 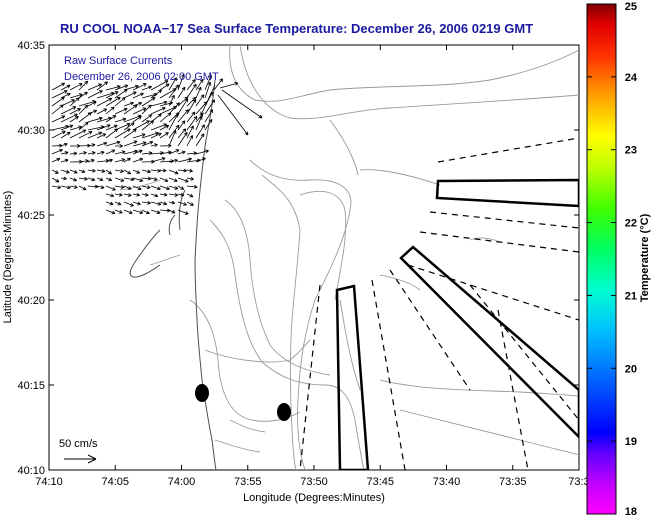 What do you see at coordinates (49, 482) in the screenshot?
I see `x-tick-label: 74:10` at bounding box center [49, 482].